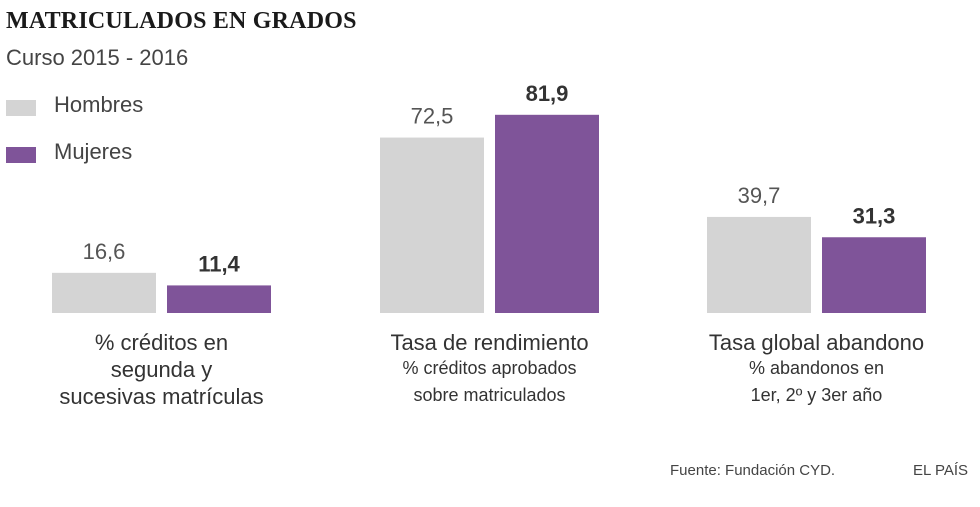 This screenshot has width=980, height=507. Describe the element at coordinates (941, 470) in the screenshot. I see `publisher-credit: EL PAÍS` at that location.